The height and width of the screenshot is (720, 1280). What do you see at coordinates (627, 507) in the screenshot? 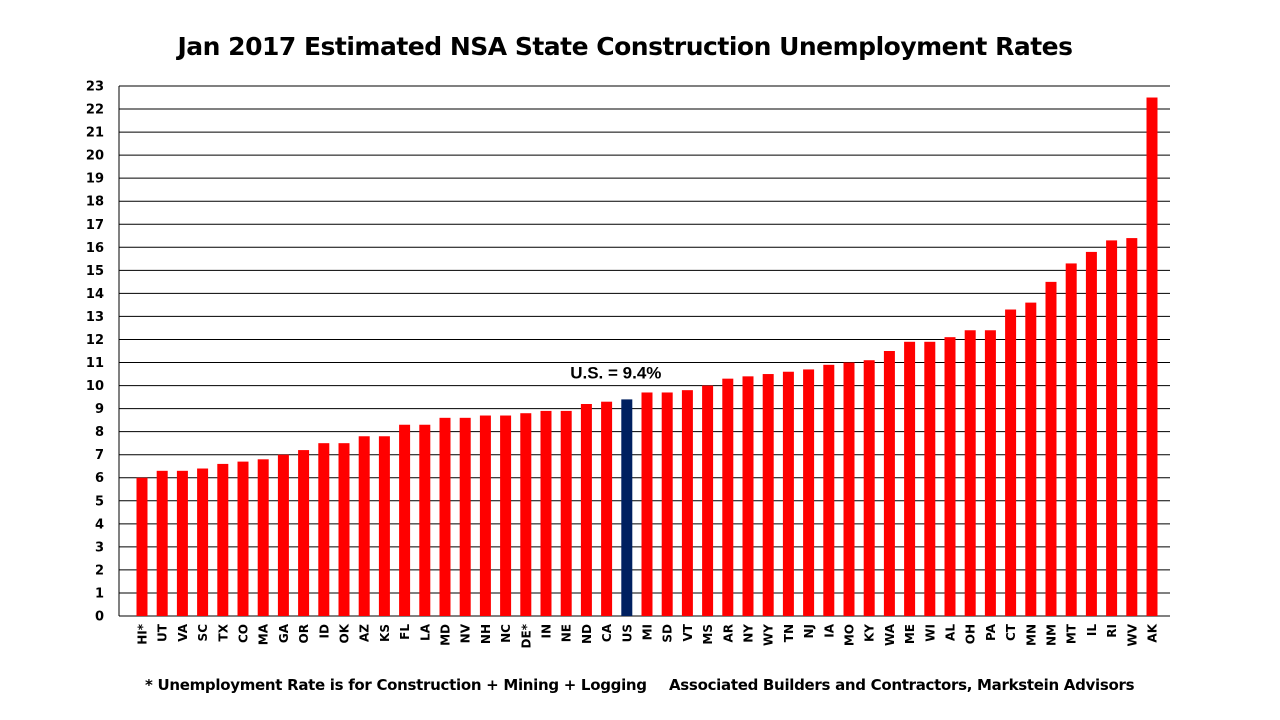
I see `bar-us` at bounding box center [627, 507].